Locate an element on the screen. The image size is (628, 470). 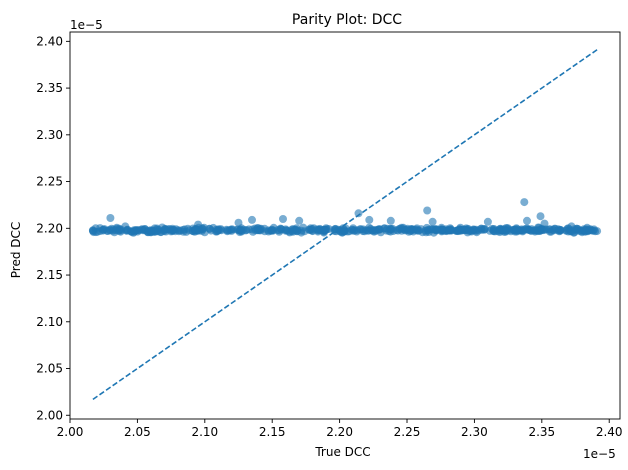
chart-title: Parity Plot: DCC is located at coordinates (347, 20).